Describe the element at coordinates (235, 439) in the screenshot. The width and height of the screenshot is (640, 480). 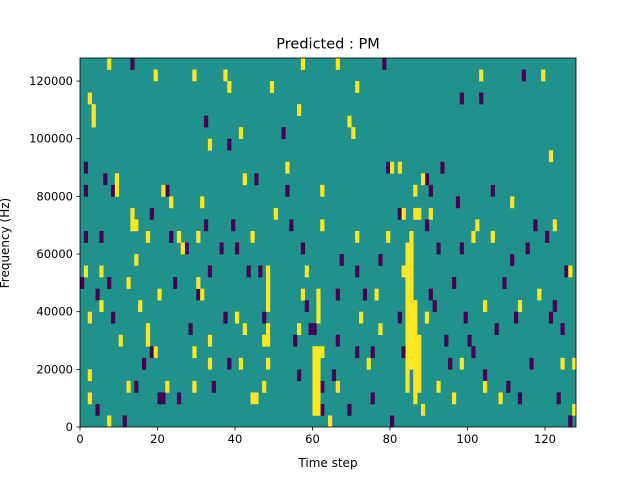
I see `x-tick-label: 40` at that location.